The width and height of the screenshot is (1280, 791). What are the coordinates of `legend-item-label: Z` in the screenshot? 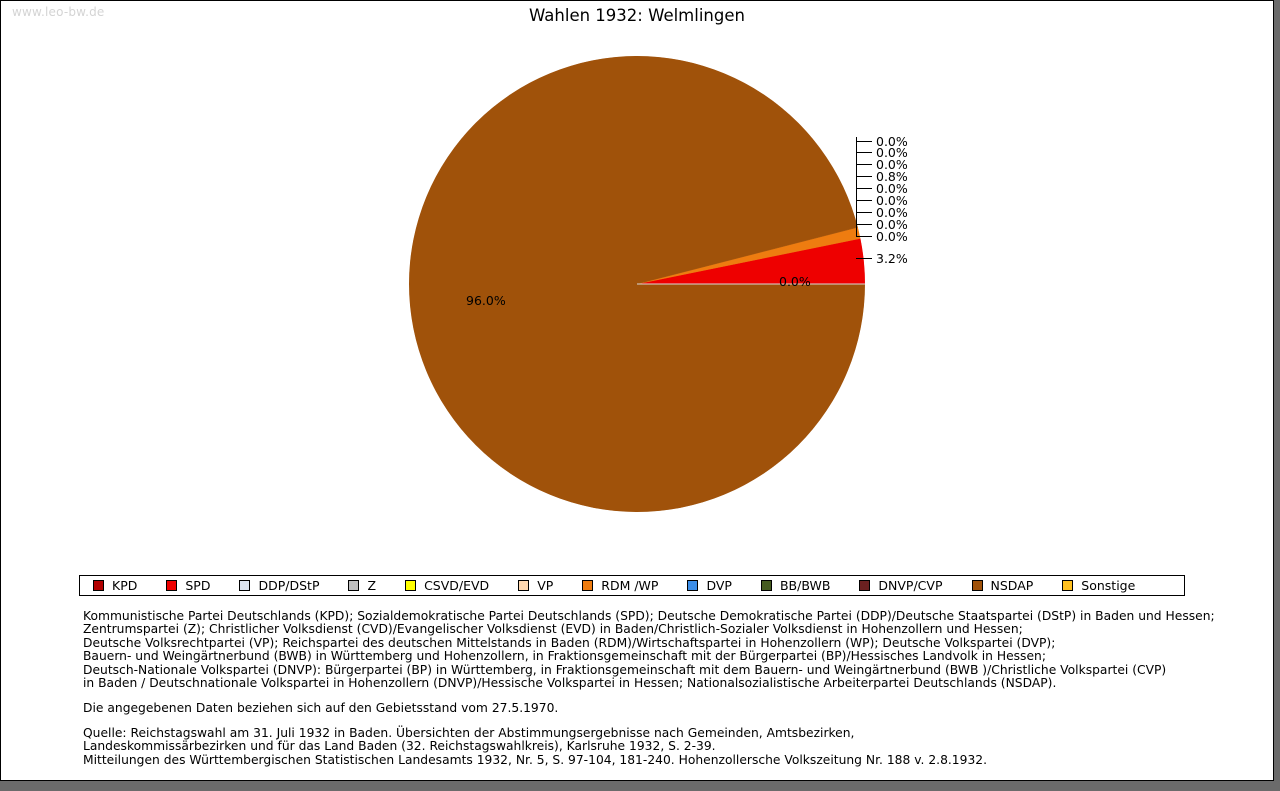 It's located at (372, 585).